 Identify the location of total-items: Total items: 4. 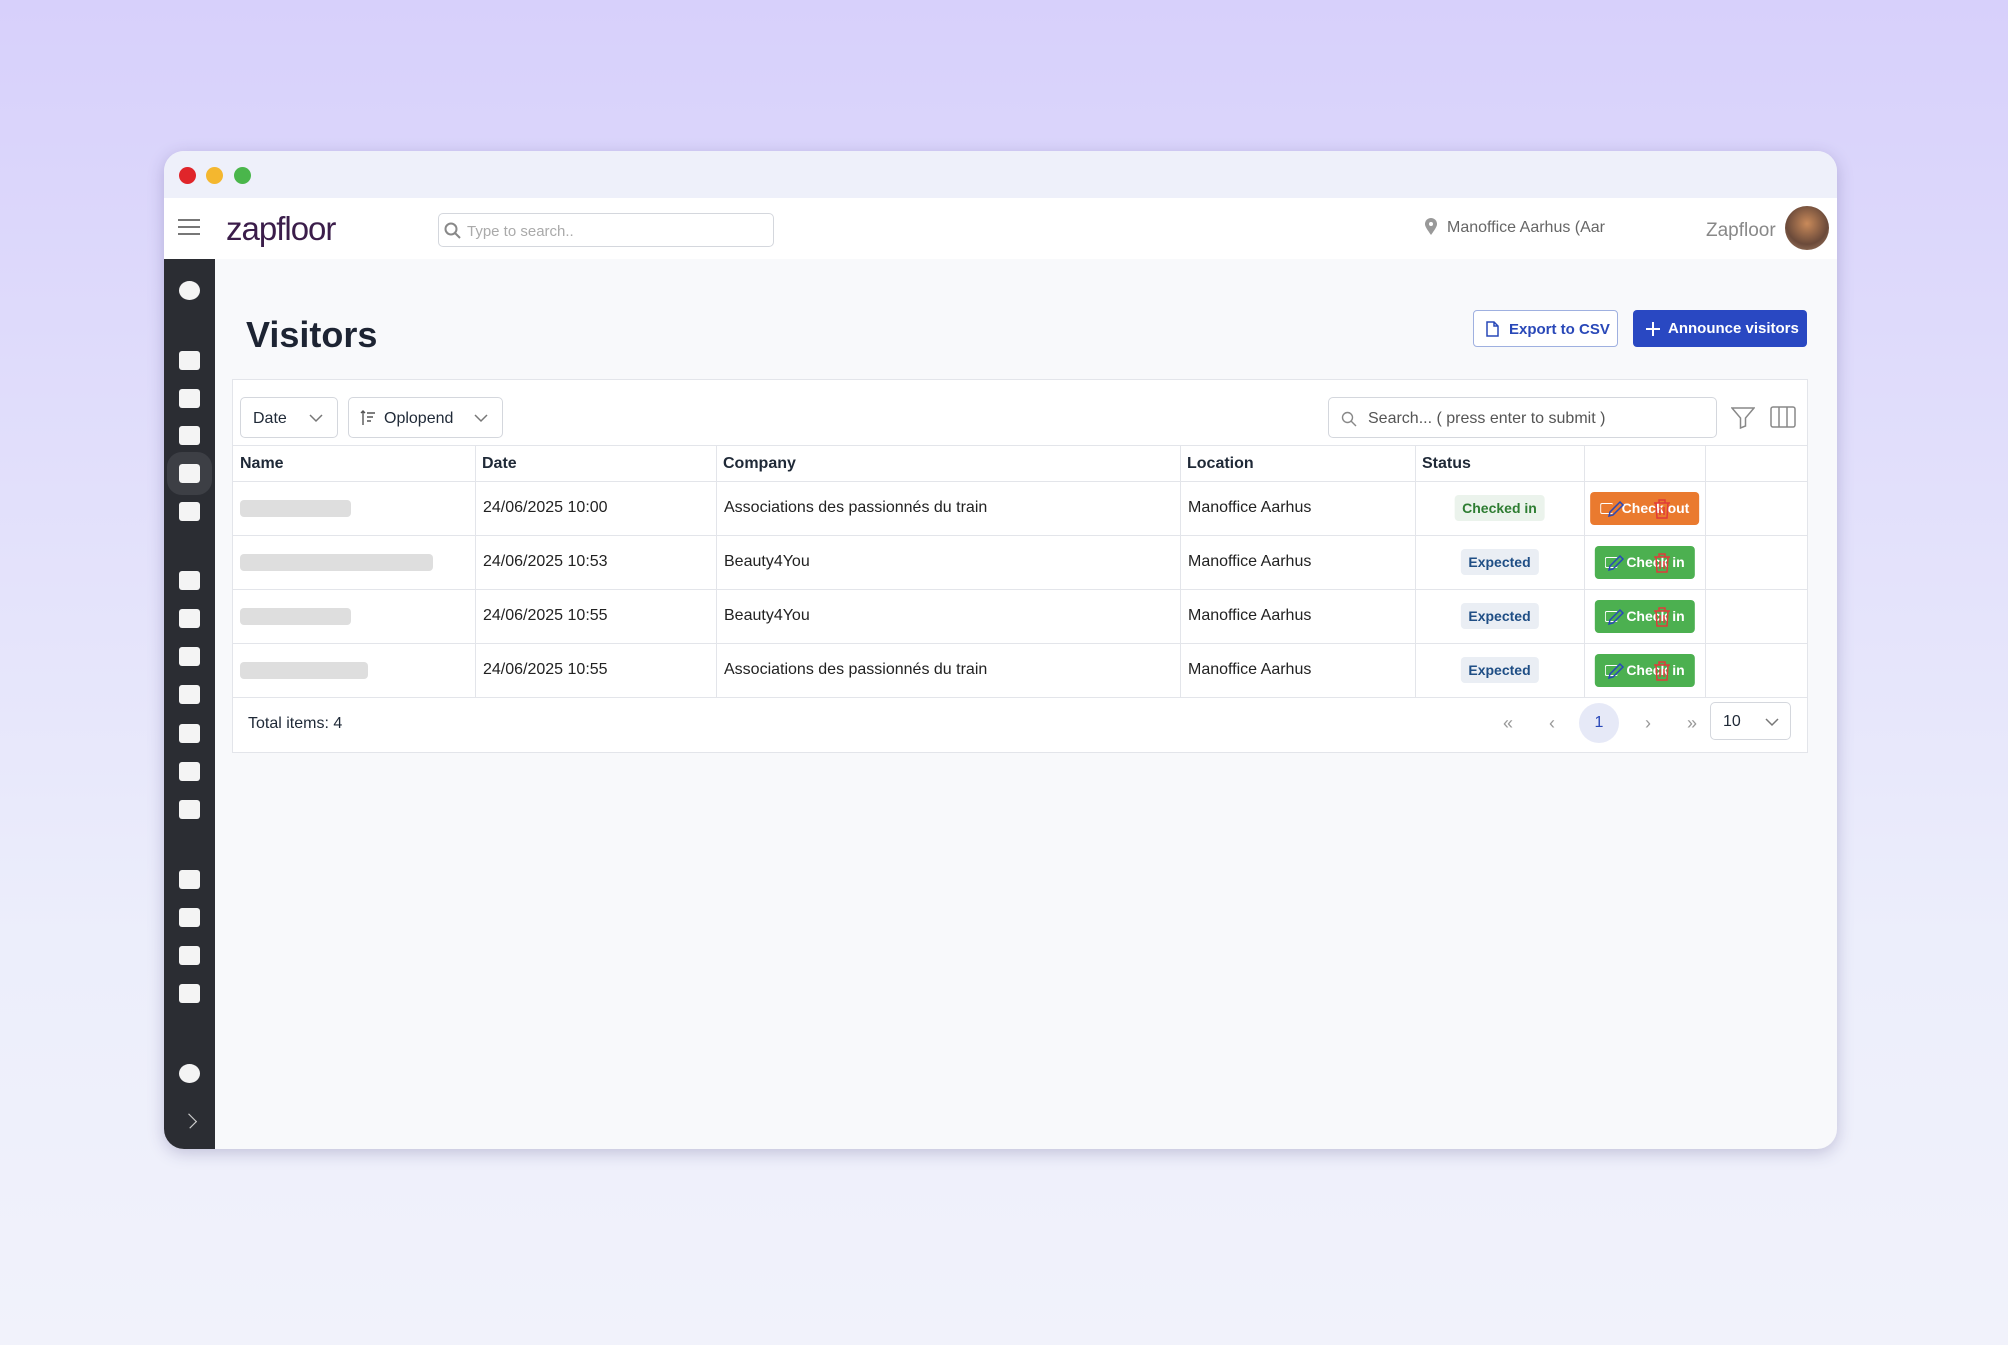
(295, 723).